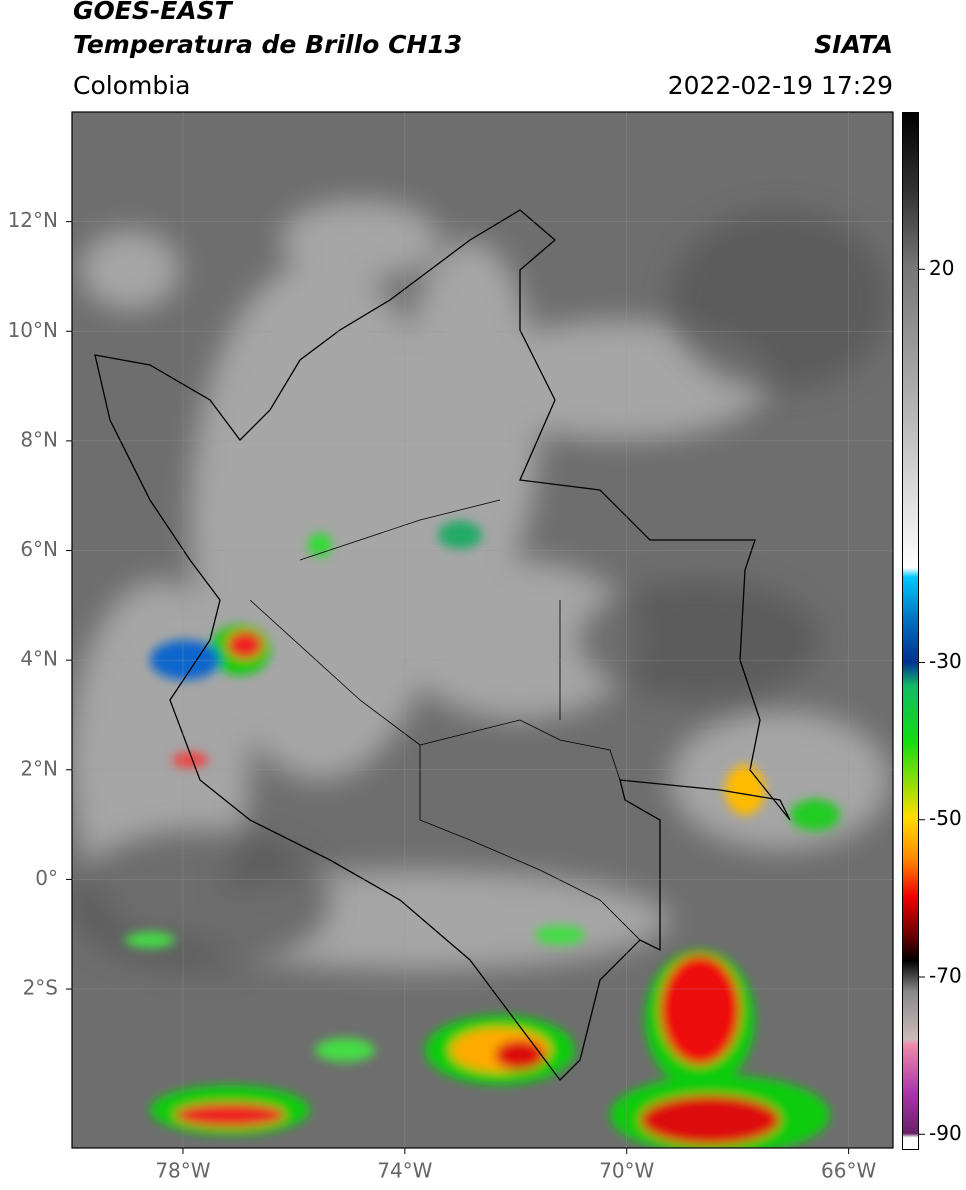 This screenshot has height=1190, width=966. Describe the element at coordinates (132, 85) in the screenshot. I see `region: Colombia` at that location.